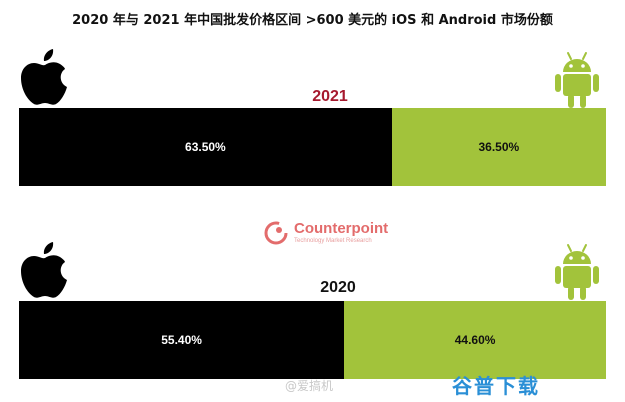 This screenshot has height=402, width=625. I want to click on bar-2020-android: 44.60%, so click(475, 340).